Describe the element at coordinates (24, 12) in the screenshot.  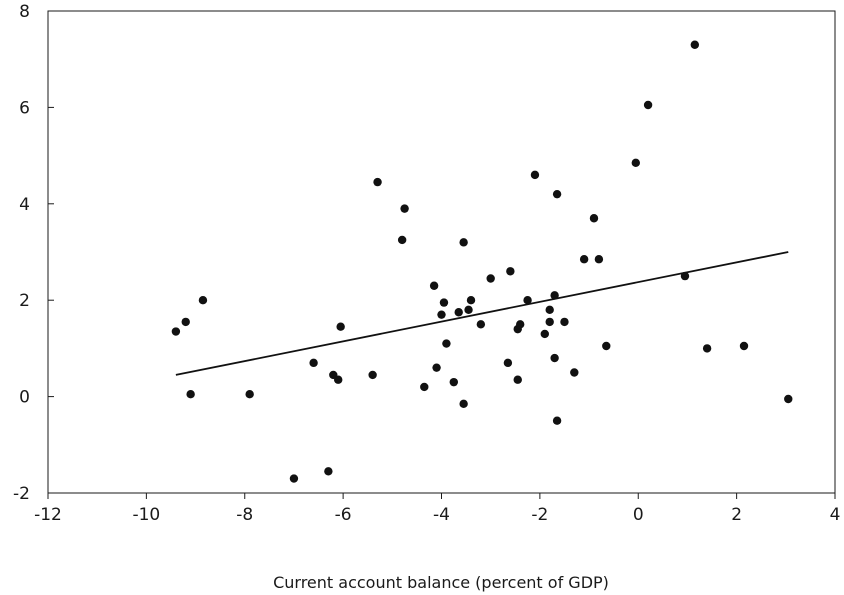
I see `y-tick-label: 8` at that location.